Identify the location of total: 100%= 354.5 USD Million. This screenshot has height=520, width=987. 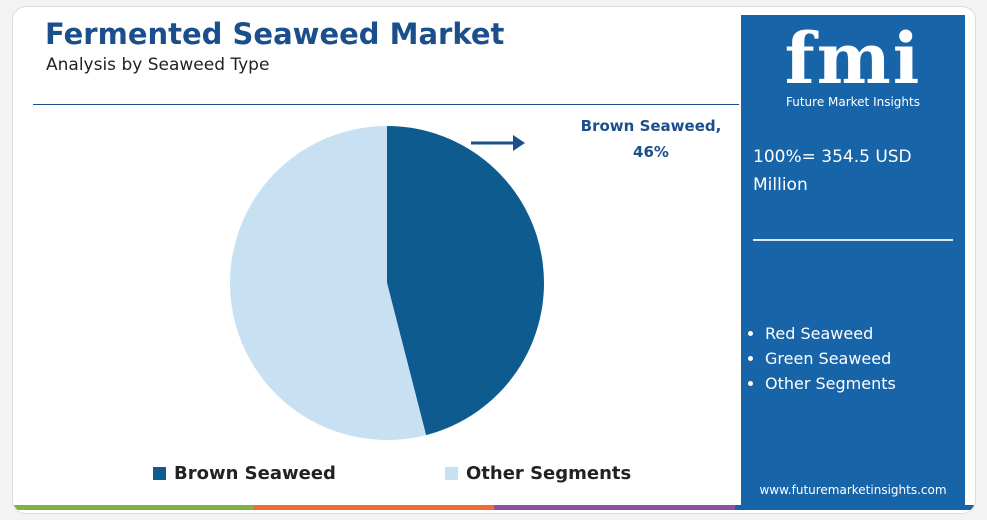
(832, 171).